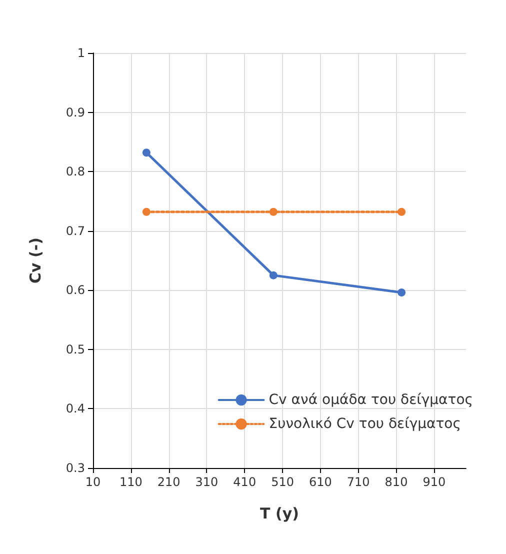 Image resolution: width=506 pixels, height=554 pixels. Describe the element at coordinates (279, 513) in the screenshot. I see `x-axis-title: T (y)` at that location.